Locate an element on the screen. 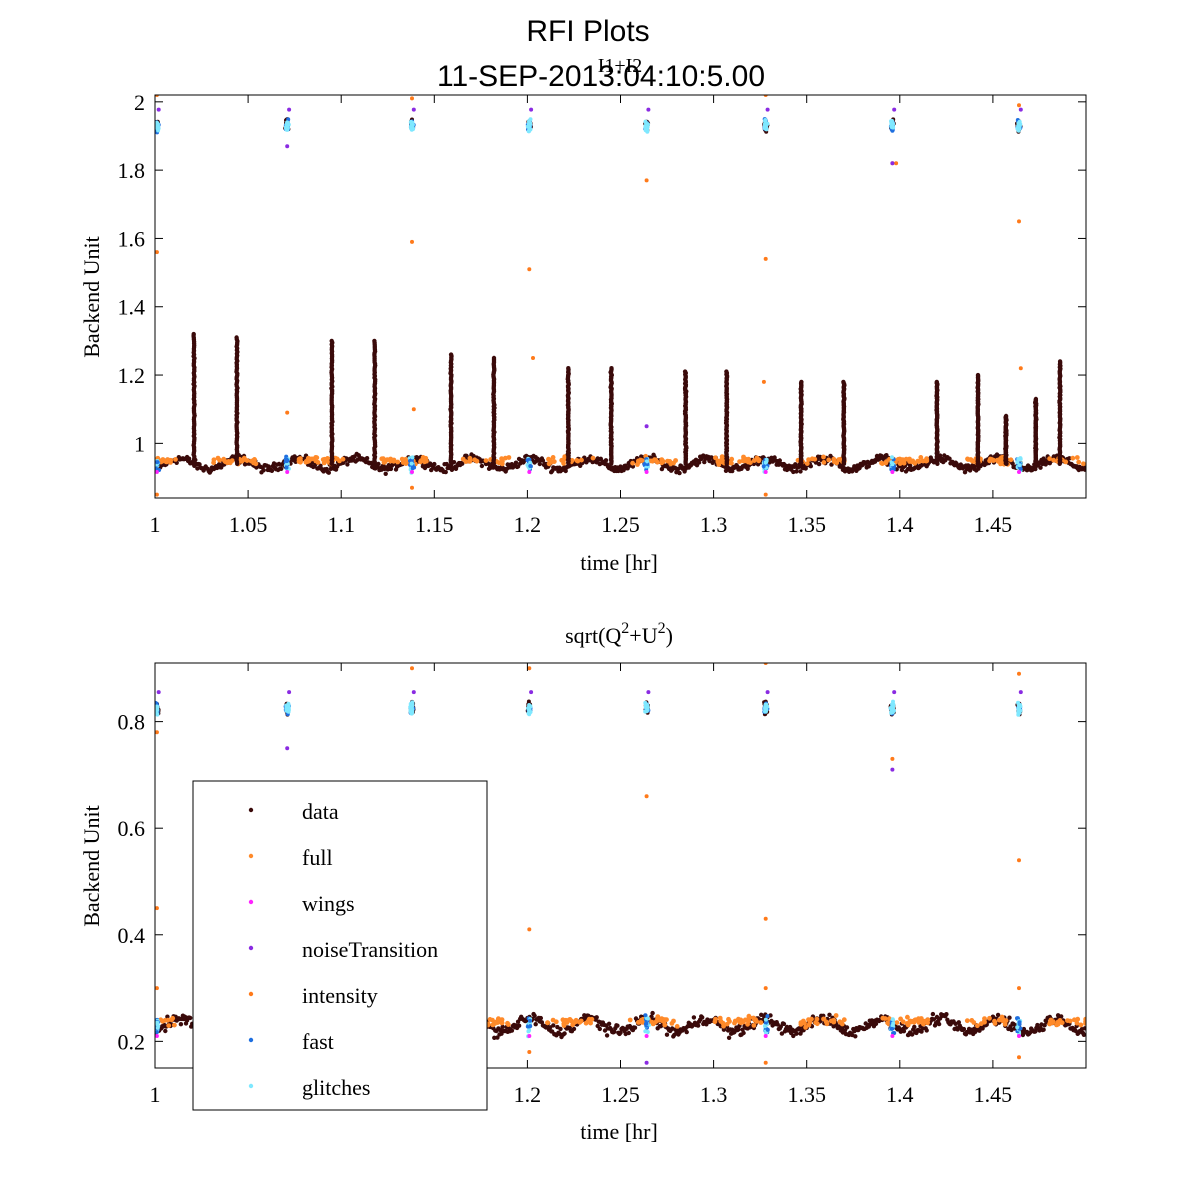 Image resolution: width=1200 pixels, height=1200 pixels. x-tick-label: 1.2 is located at coordinates (528, 524).